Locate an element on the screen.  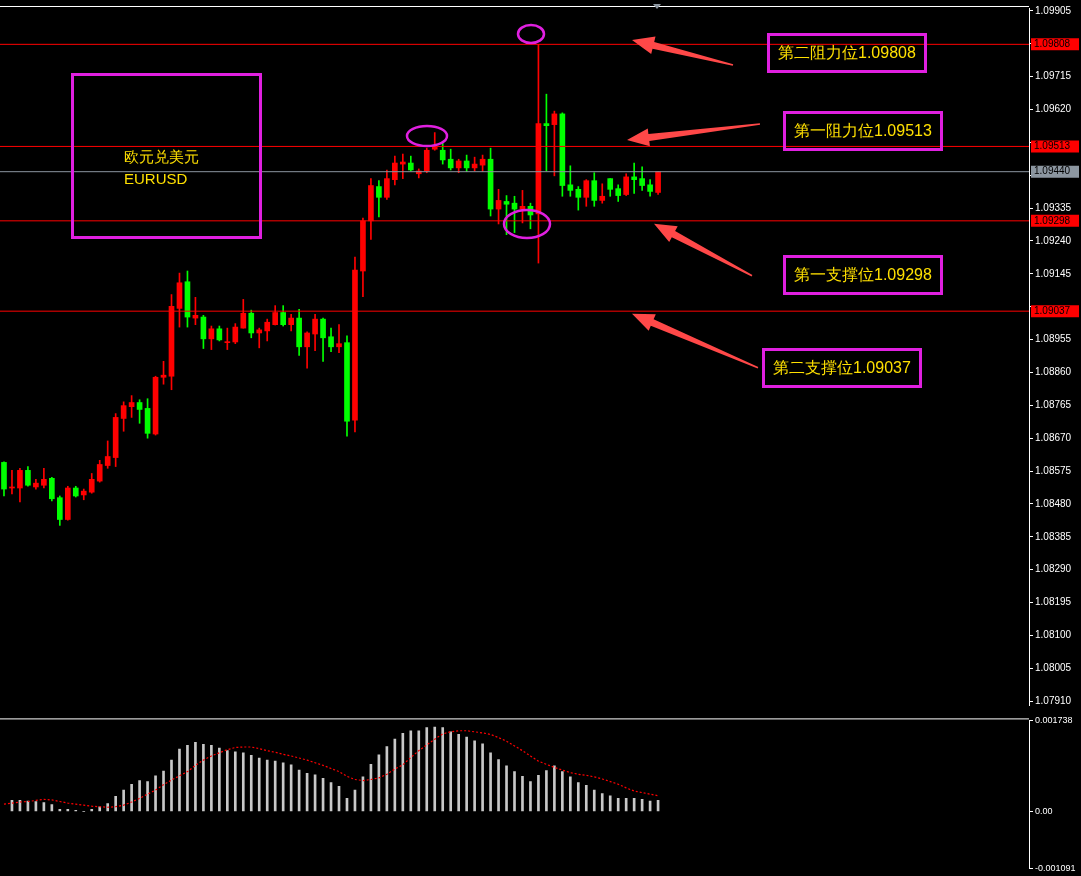
y-tick-label: 1.09240 is located at coordinates (1053, 240).